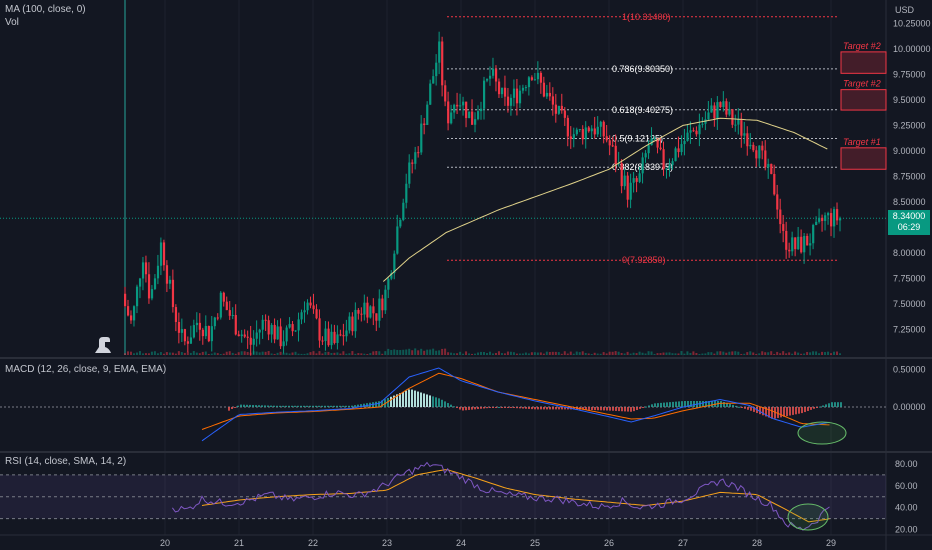 The width and height of the screenshot is (932, 550). I want to click on price-tick-label: 7.50000, so click(909, 304).